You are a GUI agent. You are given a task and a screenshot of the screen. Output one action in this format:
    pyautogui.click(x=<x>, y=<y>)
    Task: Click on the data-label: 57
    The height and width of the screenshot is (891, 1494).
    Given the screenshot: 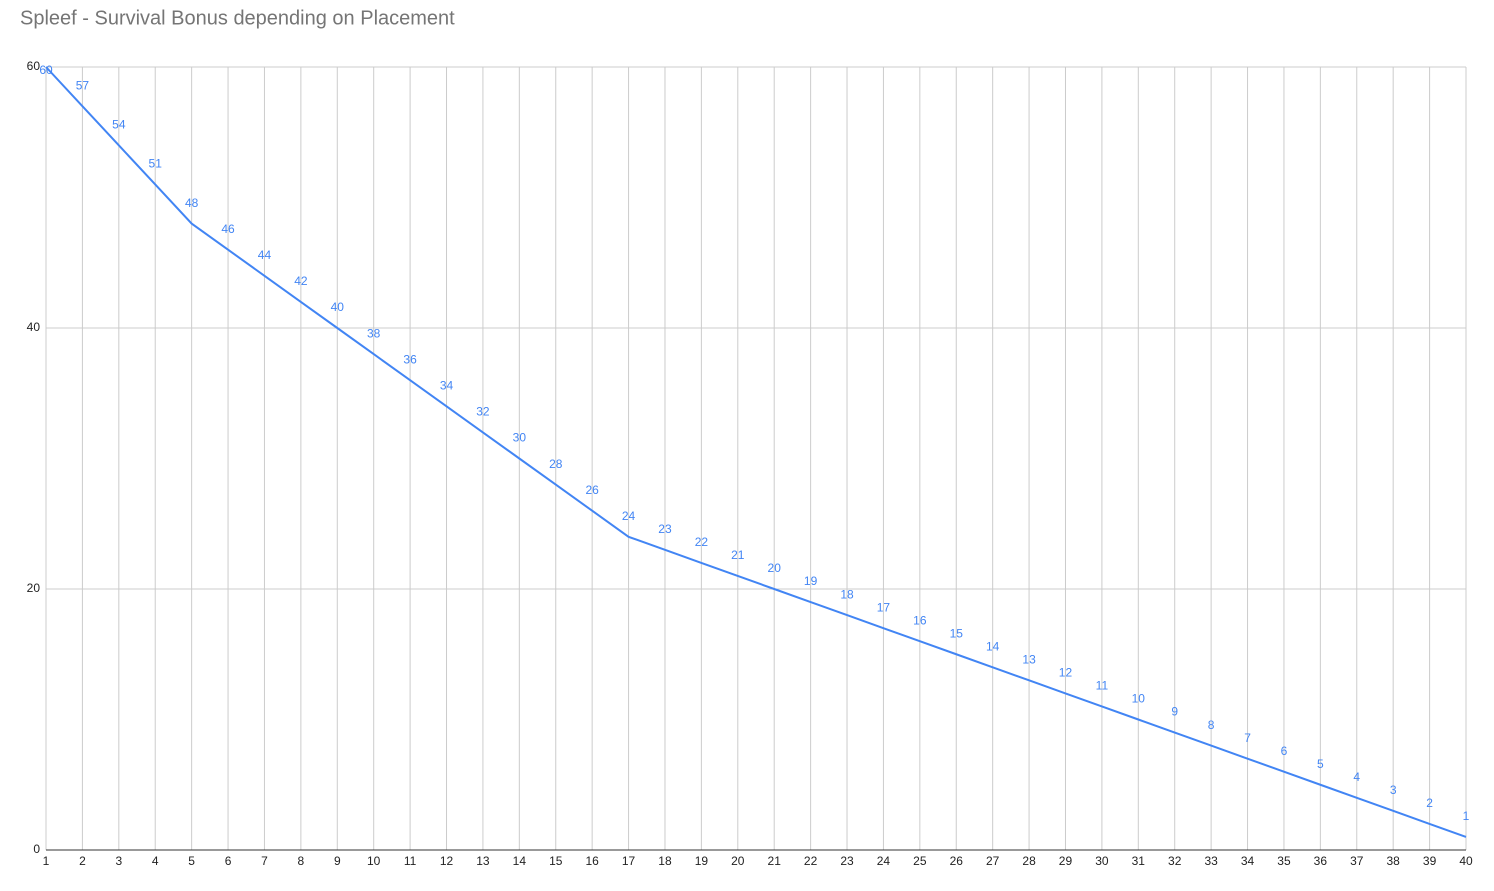 What is the action you would take?
    pyautogui.click(x=83, y=85)
    